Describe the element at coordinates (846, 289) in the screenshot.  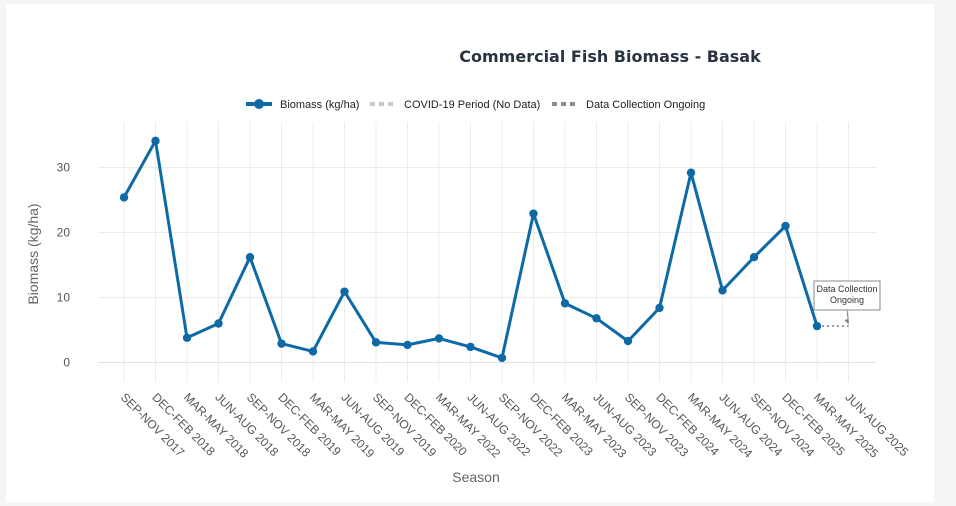
I see `annotation-text: Data Collection` at that location.